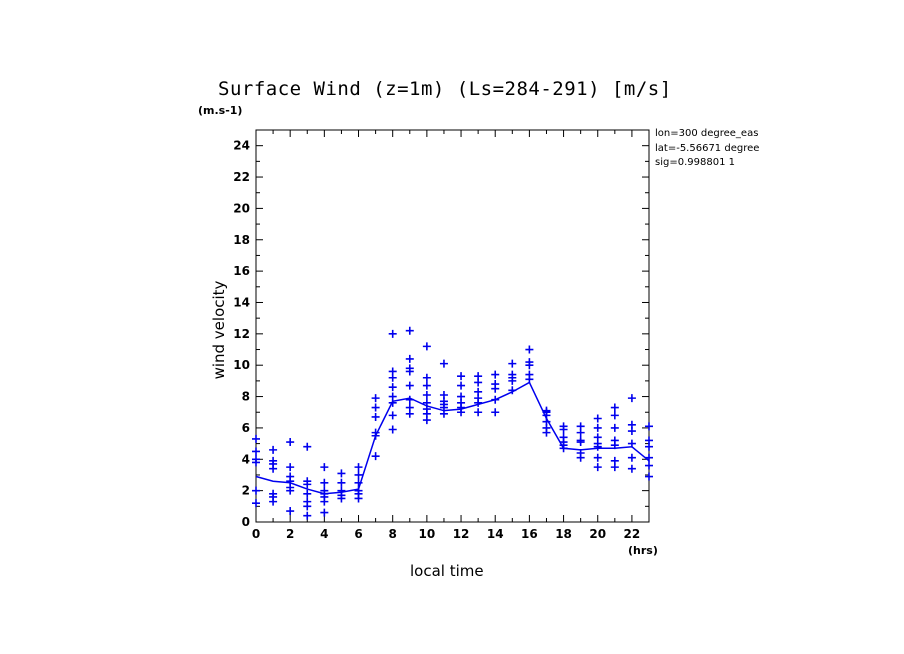 This screenshot has width=904, height=654. What do you see at coordinates (324, 534) in the screenshot?
I see `x-tick-label: 4` at bounding box center [324, 534].